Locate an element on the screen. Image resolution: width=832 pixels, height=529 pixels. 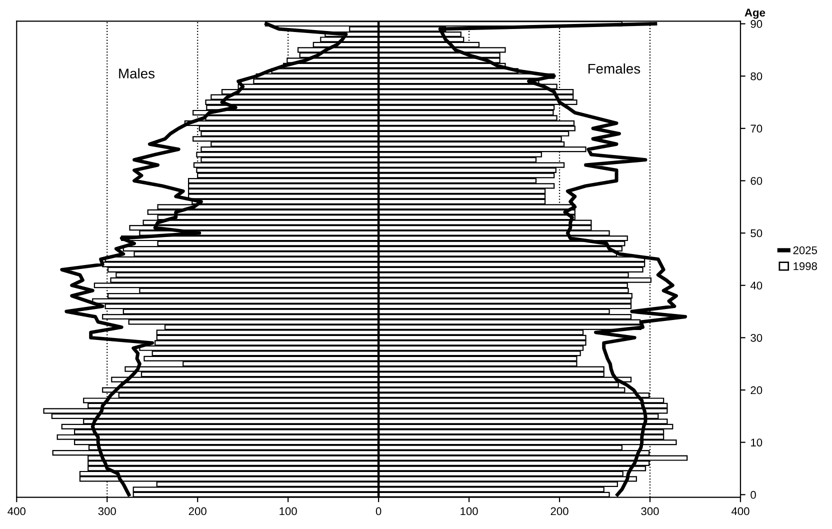
legend-label: 2025 is located at coordinates (805, 250).